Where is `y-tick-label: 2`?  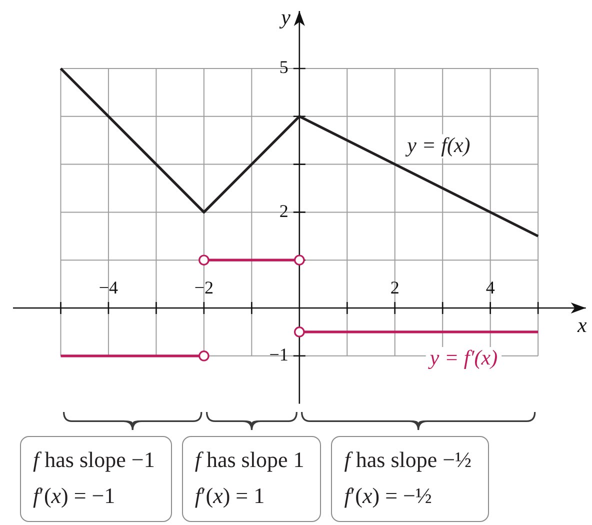 y-tick-label: 2 is located at coordinates (283, 210).